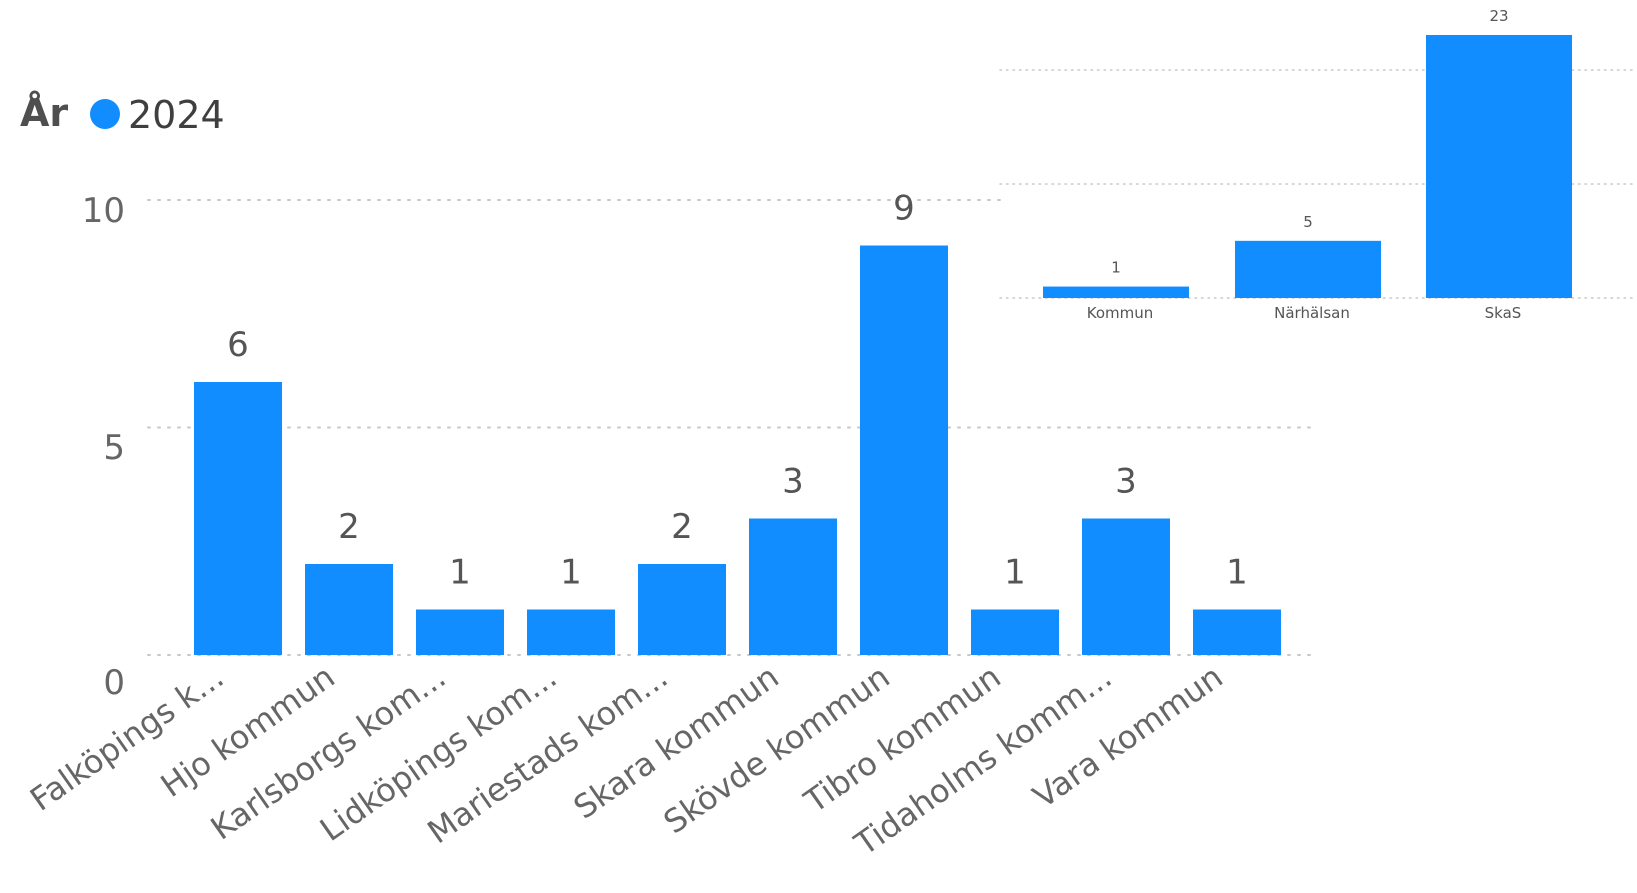  Describe the element at coordinates (1128, 736) in the screenshot. I see `category-label: Vara kommun` at that location.